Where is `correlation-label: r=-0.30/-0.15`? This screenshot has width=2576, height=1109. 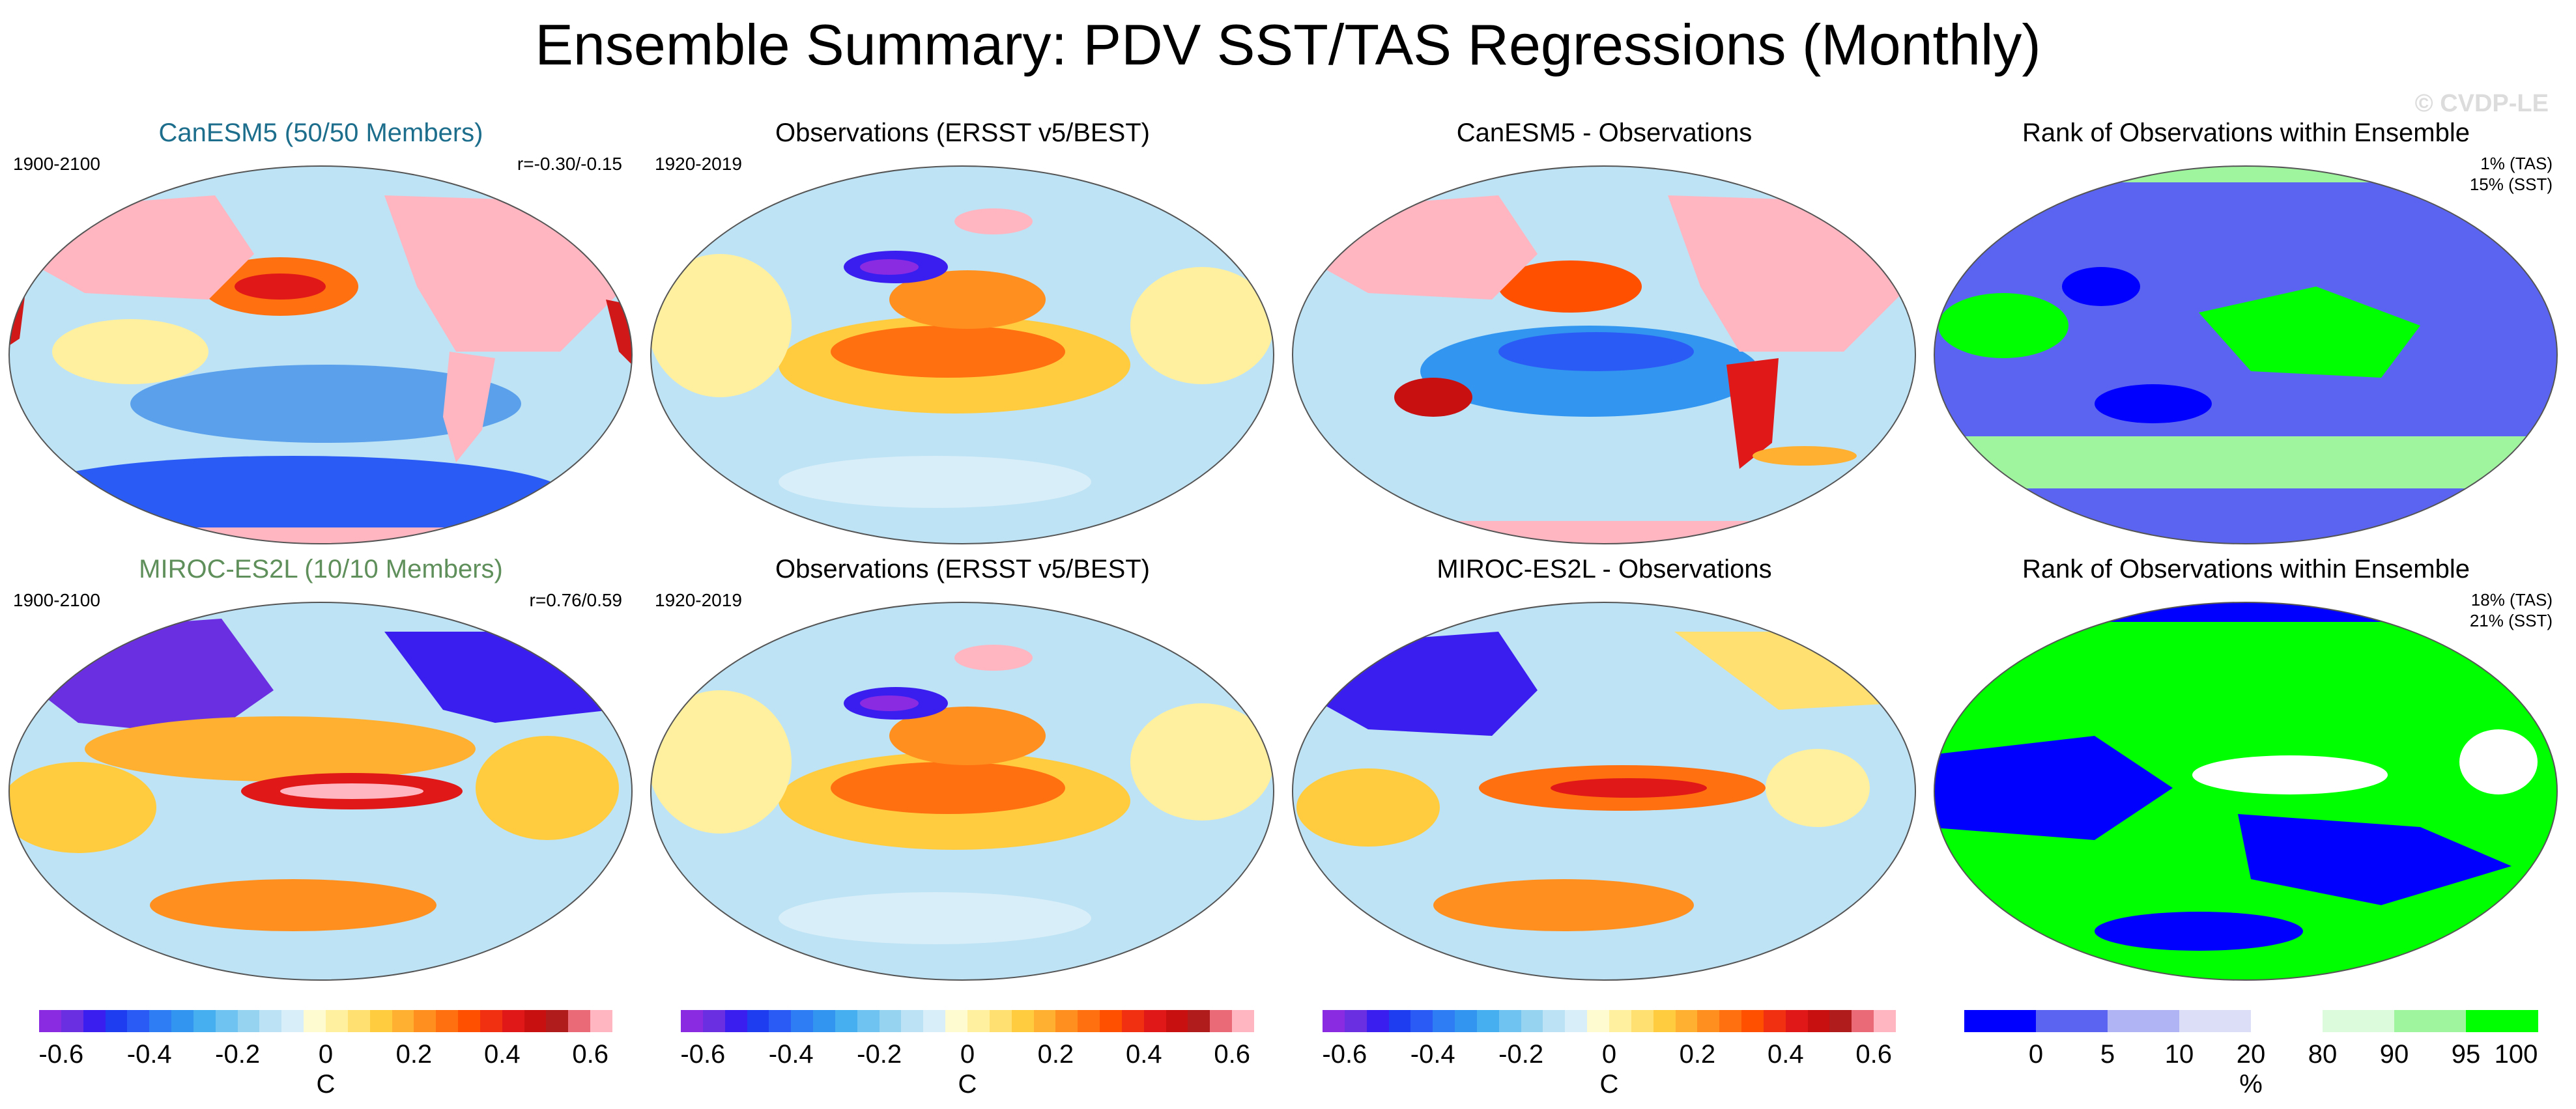 correlation-label: r=-0.30/-0.15 is located at coordinates (569, 164).